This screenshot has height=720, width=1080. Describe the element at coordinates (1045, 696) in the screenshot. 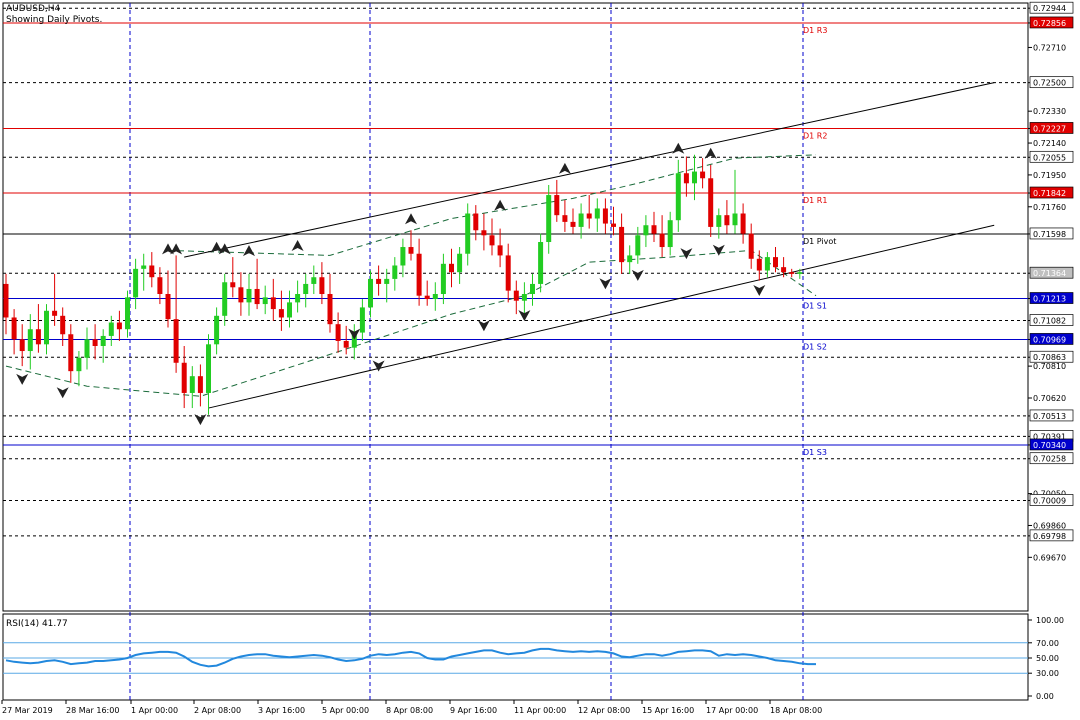

I see `rsi-tick-label: 0.00` at that location.